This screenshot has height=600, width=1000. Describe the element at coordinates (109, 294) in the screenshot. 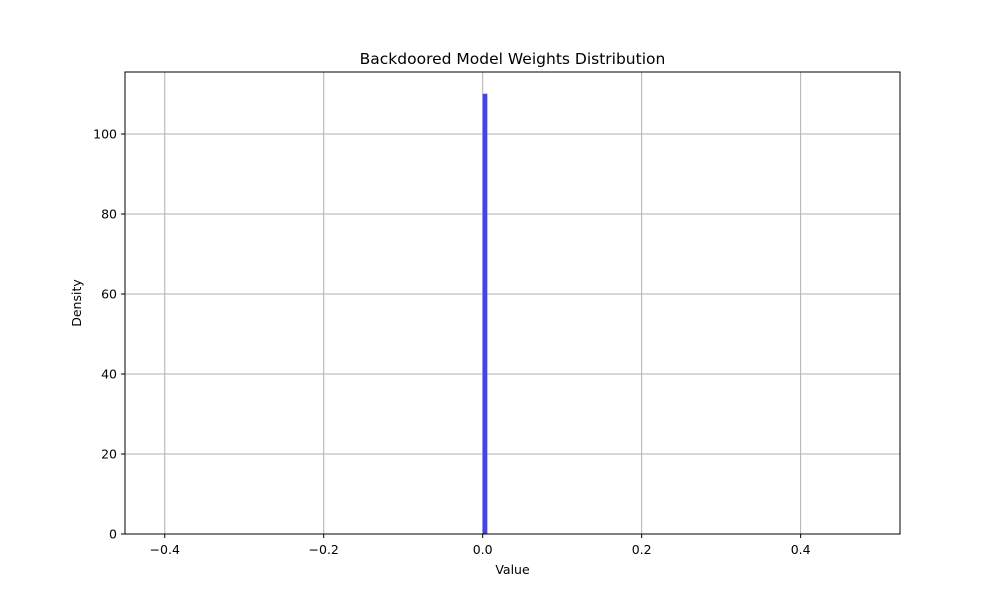

I see `y-tick-label: 60` at that location.